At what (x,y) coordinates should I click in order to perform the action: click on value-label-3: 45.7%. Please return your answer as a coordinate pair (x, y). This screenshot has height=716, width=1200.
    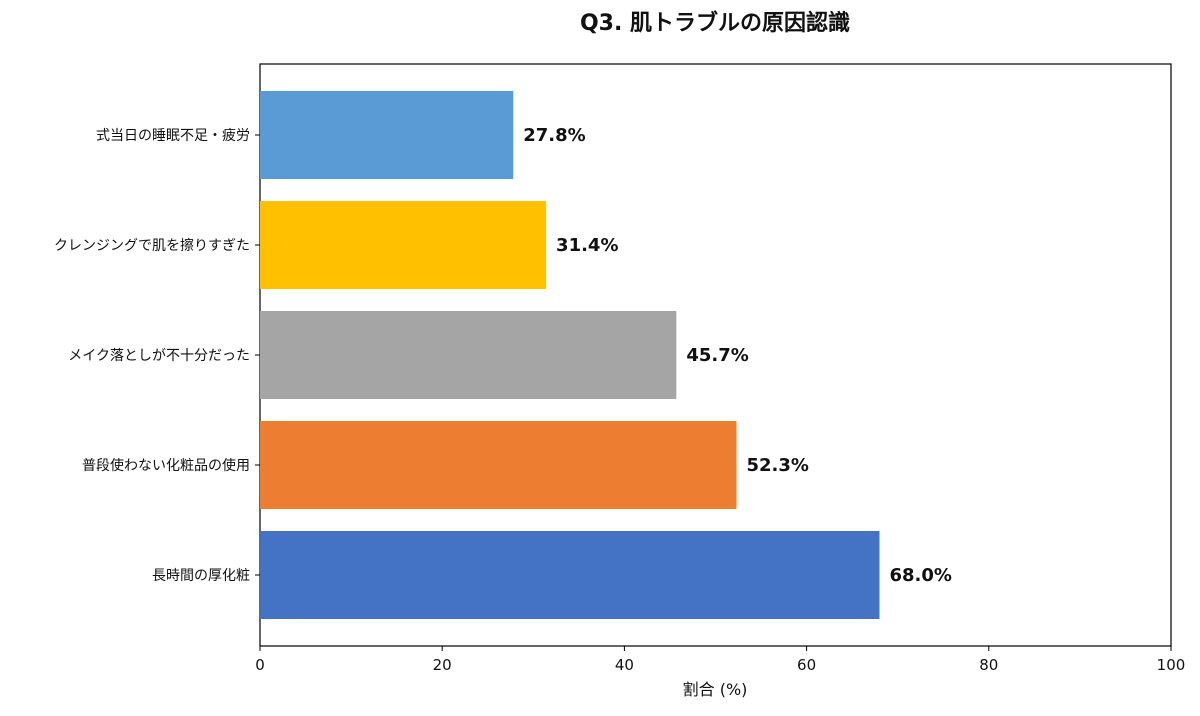
    Looking at the image, I should click on (717, 355).